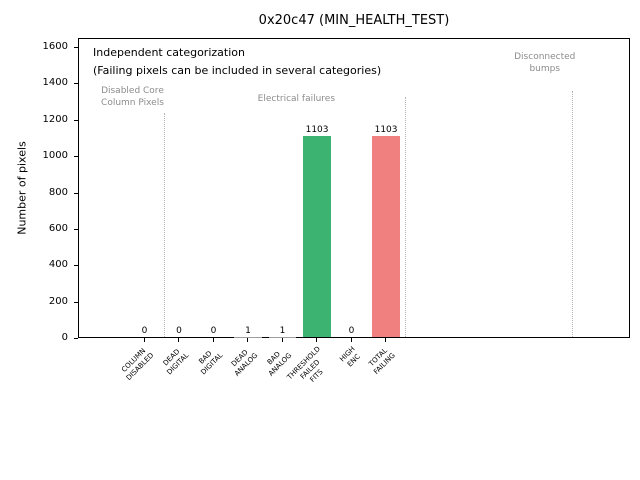 This screenshot has width=640, height=480. Describe the element at coordinates (244, 363) in the screenshot. I see `x-tick-label-text: DEAD ANALOG` at that location.